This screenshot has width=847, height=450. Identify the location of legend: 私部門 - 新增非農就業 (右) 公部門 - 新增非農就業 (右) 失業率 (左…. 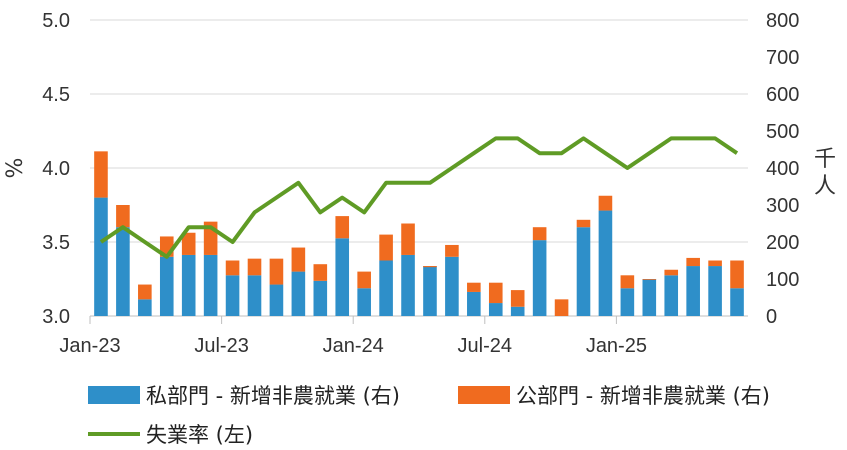
(429, 415).